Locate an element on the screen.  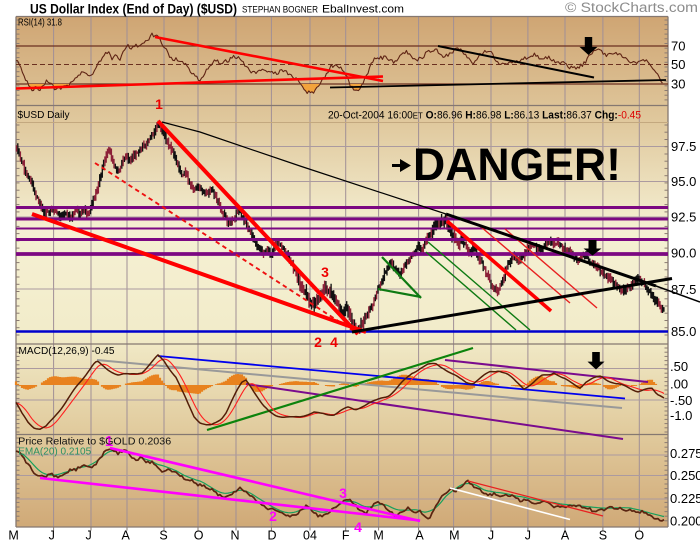
svg-text: 70 is located at coordinates (678, 46).